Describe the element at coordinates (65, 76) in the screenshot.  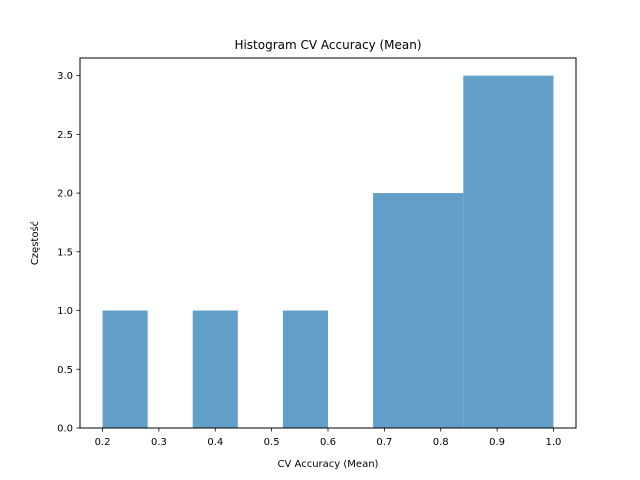
I see `y-tick-label: 3.0` at that location.